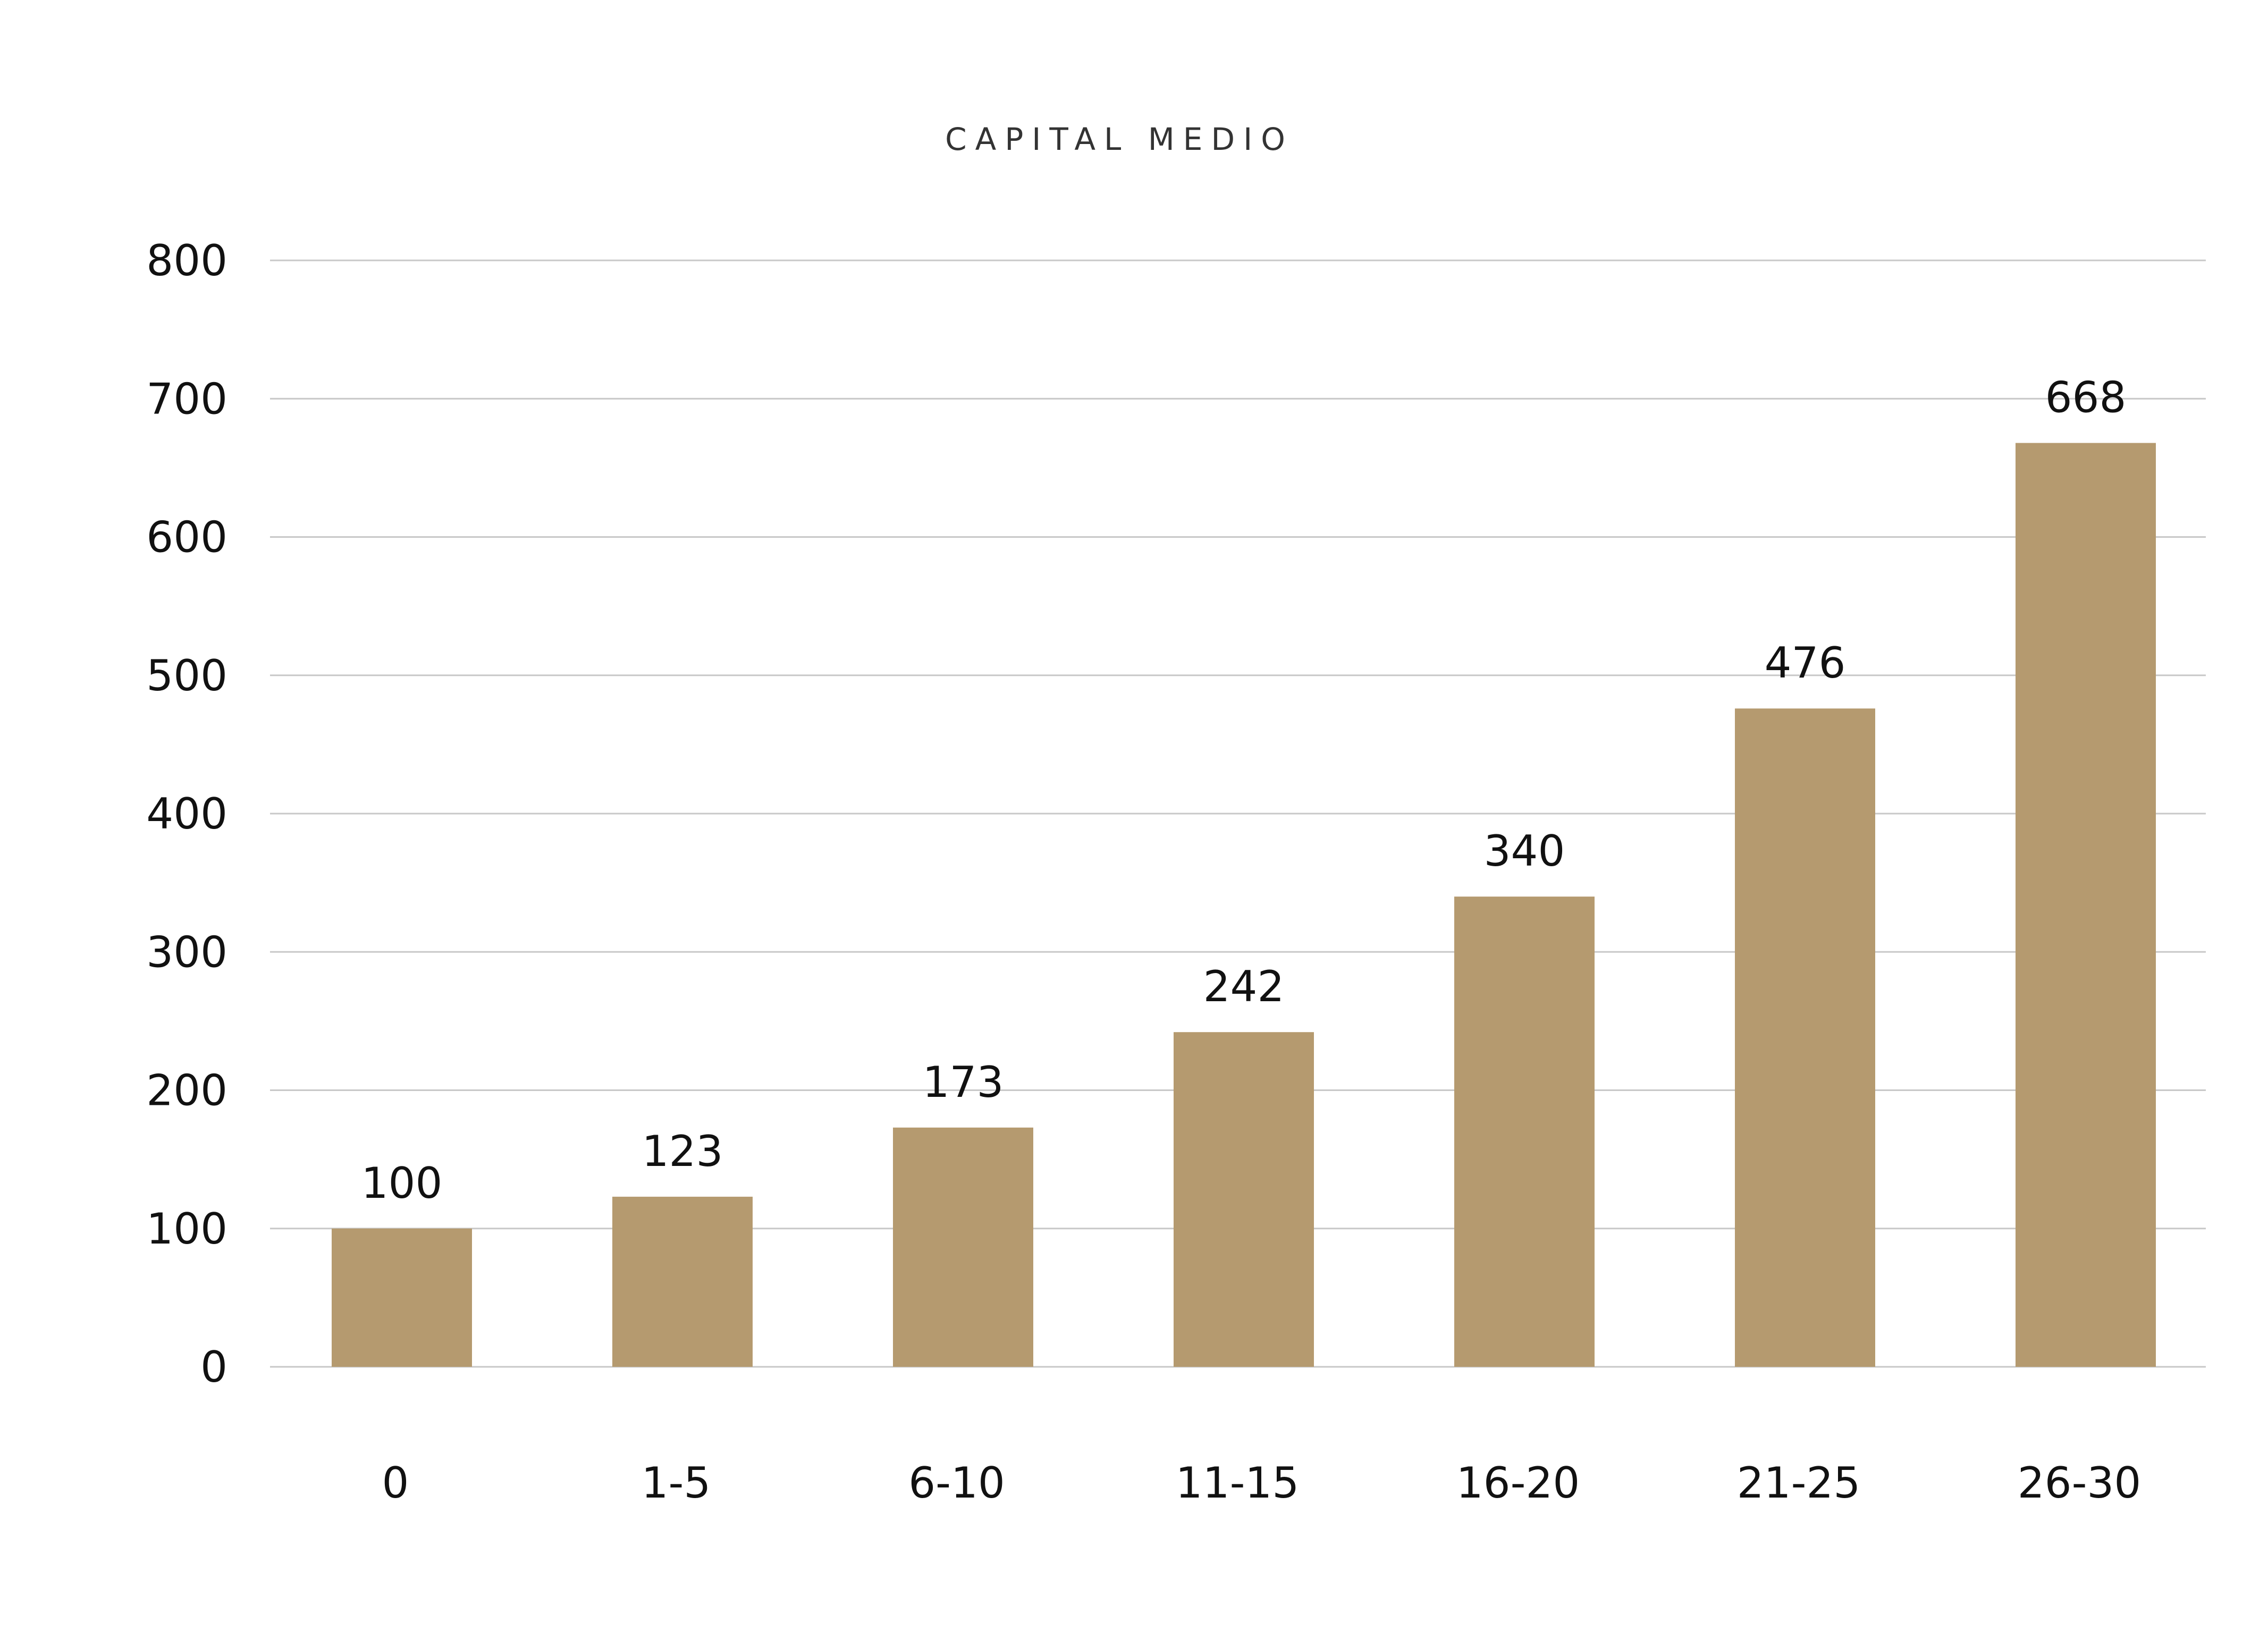 The height and width of the screenshot is (1632, 2268). Describe the element at coordinates (682, 1151) in the screenshot. I see `data-label: 123` at that location.